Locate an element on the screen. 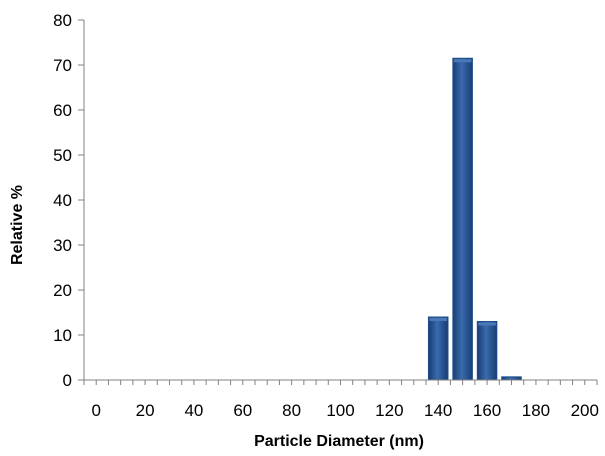  x-tick-label: 80 is located at coordinates (291, 410).